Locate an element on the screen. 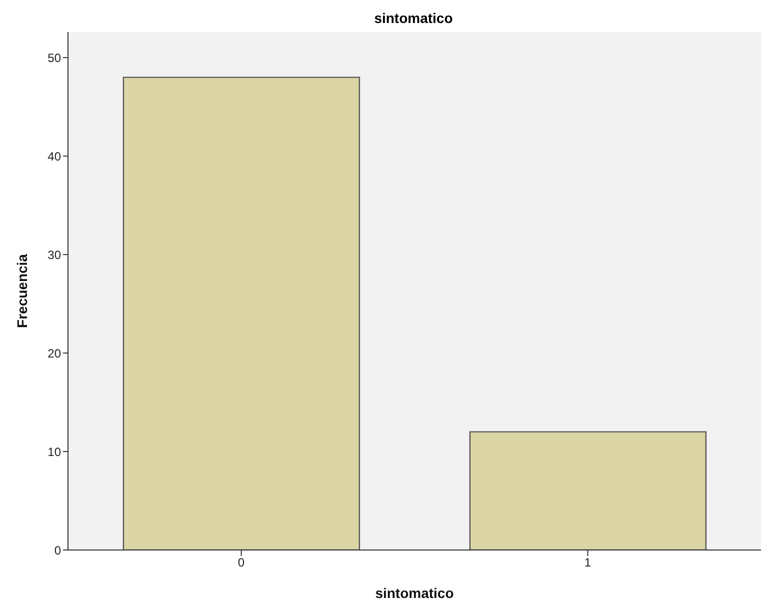 The width and height of the screenshot is (769, 607). y-tick-label: 0 is located at coordinates (58, 550).